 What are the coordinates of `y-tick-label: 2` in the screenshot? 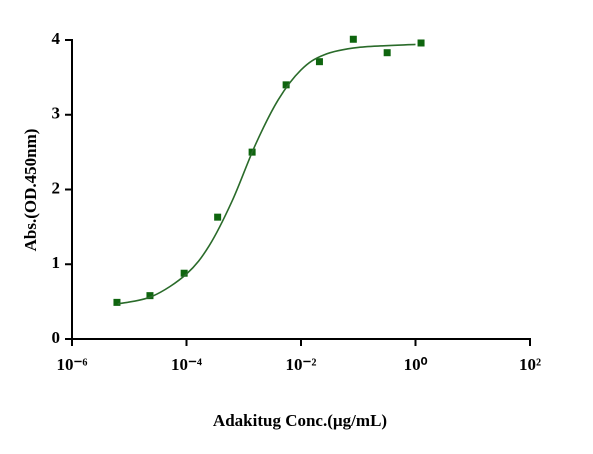 It's located at (56, 187).